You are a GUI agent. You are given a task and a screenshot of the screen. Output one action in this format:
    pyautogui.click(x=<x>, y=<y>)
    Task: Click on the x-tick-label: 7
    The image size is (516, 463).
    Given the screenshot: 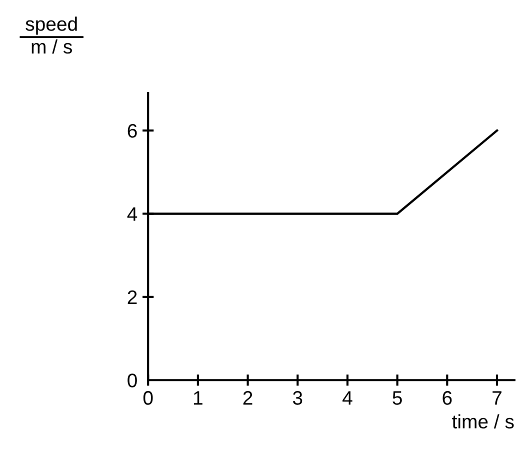 What is the action you would take?
    pyautogui.click(x=497, y=398)
    